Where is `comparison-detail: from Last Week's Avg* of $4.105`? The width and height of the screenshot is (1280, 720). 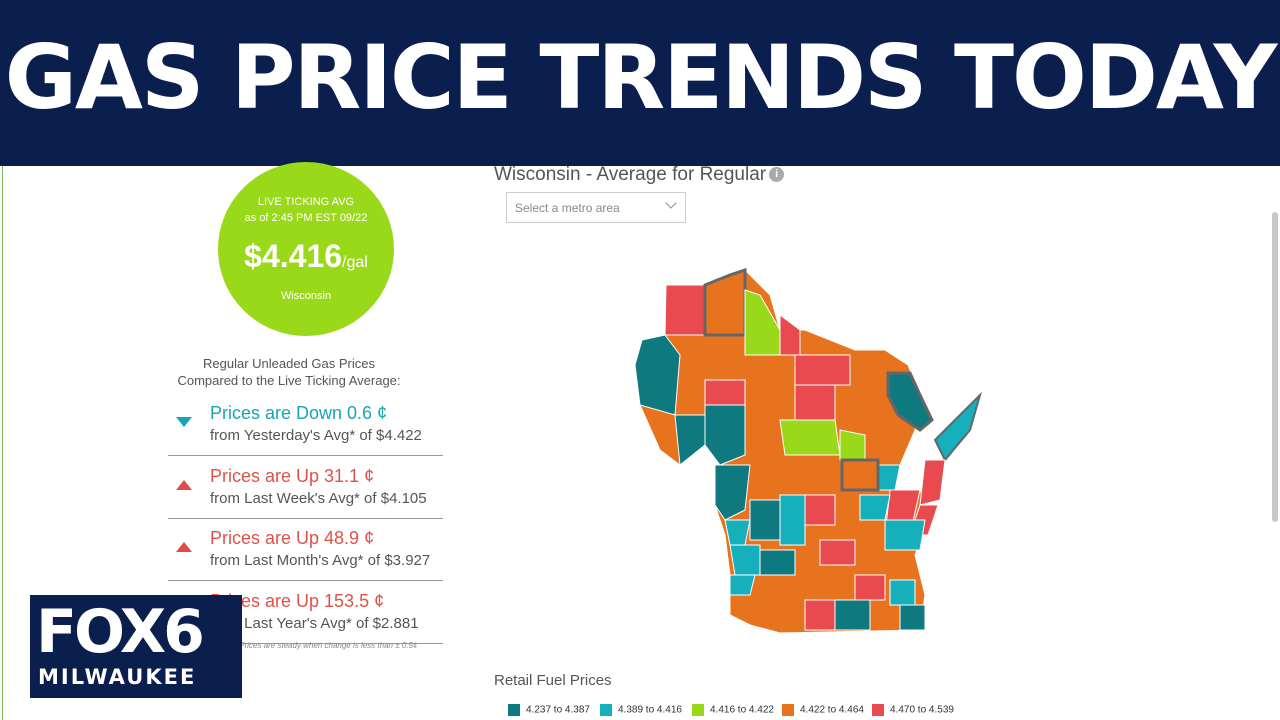 comparison-detail: from Last Week's Avg* of $4.105 is located at coordinates (318, 498).